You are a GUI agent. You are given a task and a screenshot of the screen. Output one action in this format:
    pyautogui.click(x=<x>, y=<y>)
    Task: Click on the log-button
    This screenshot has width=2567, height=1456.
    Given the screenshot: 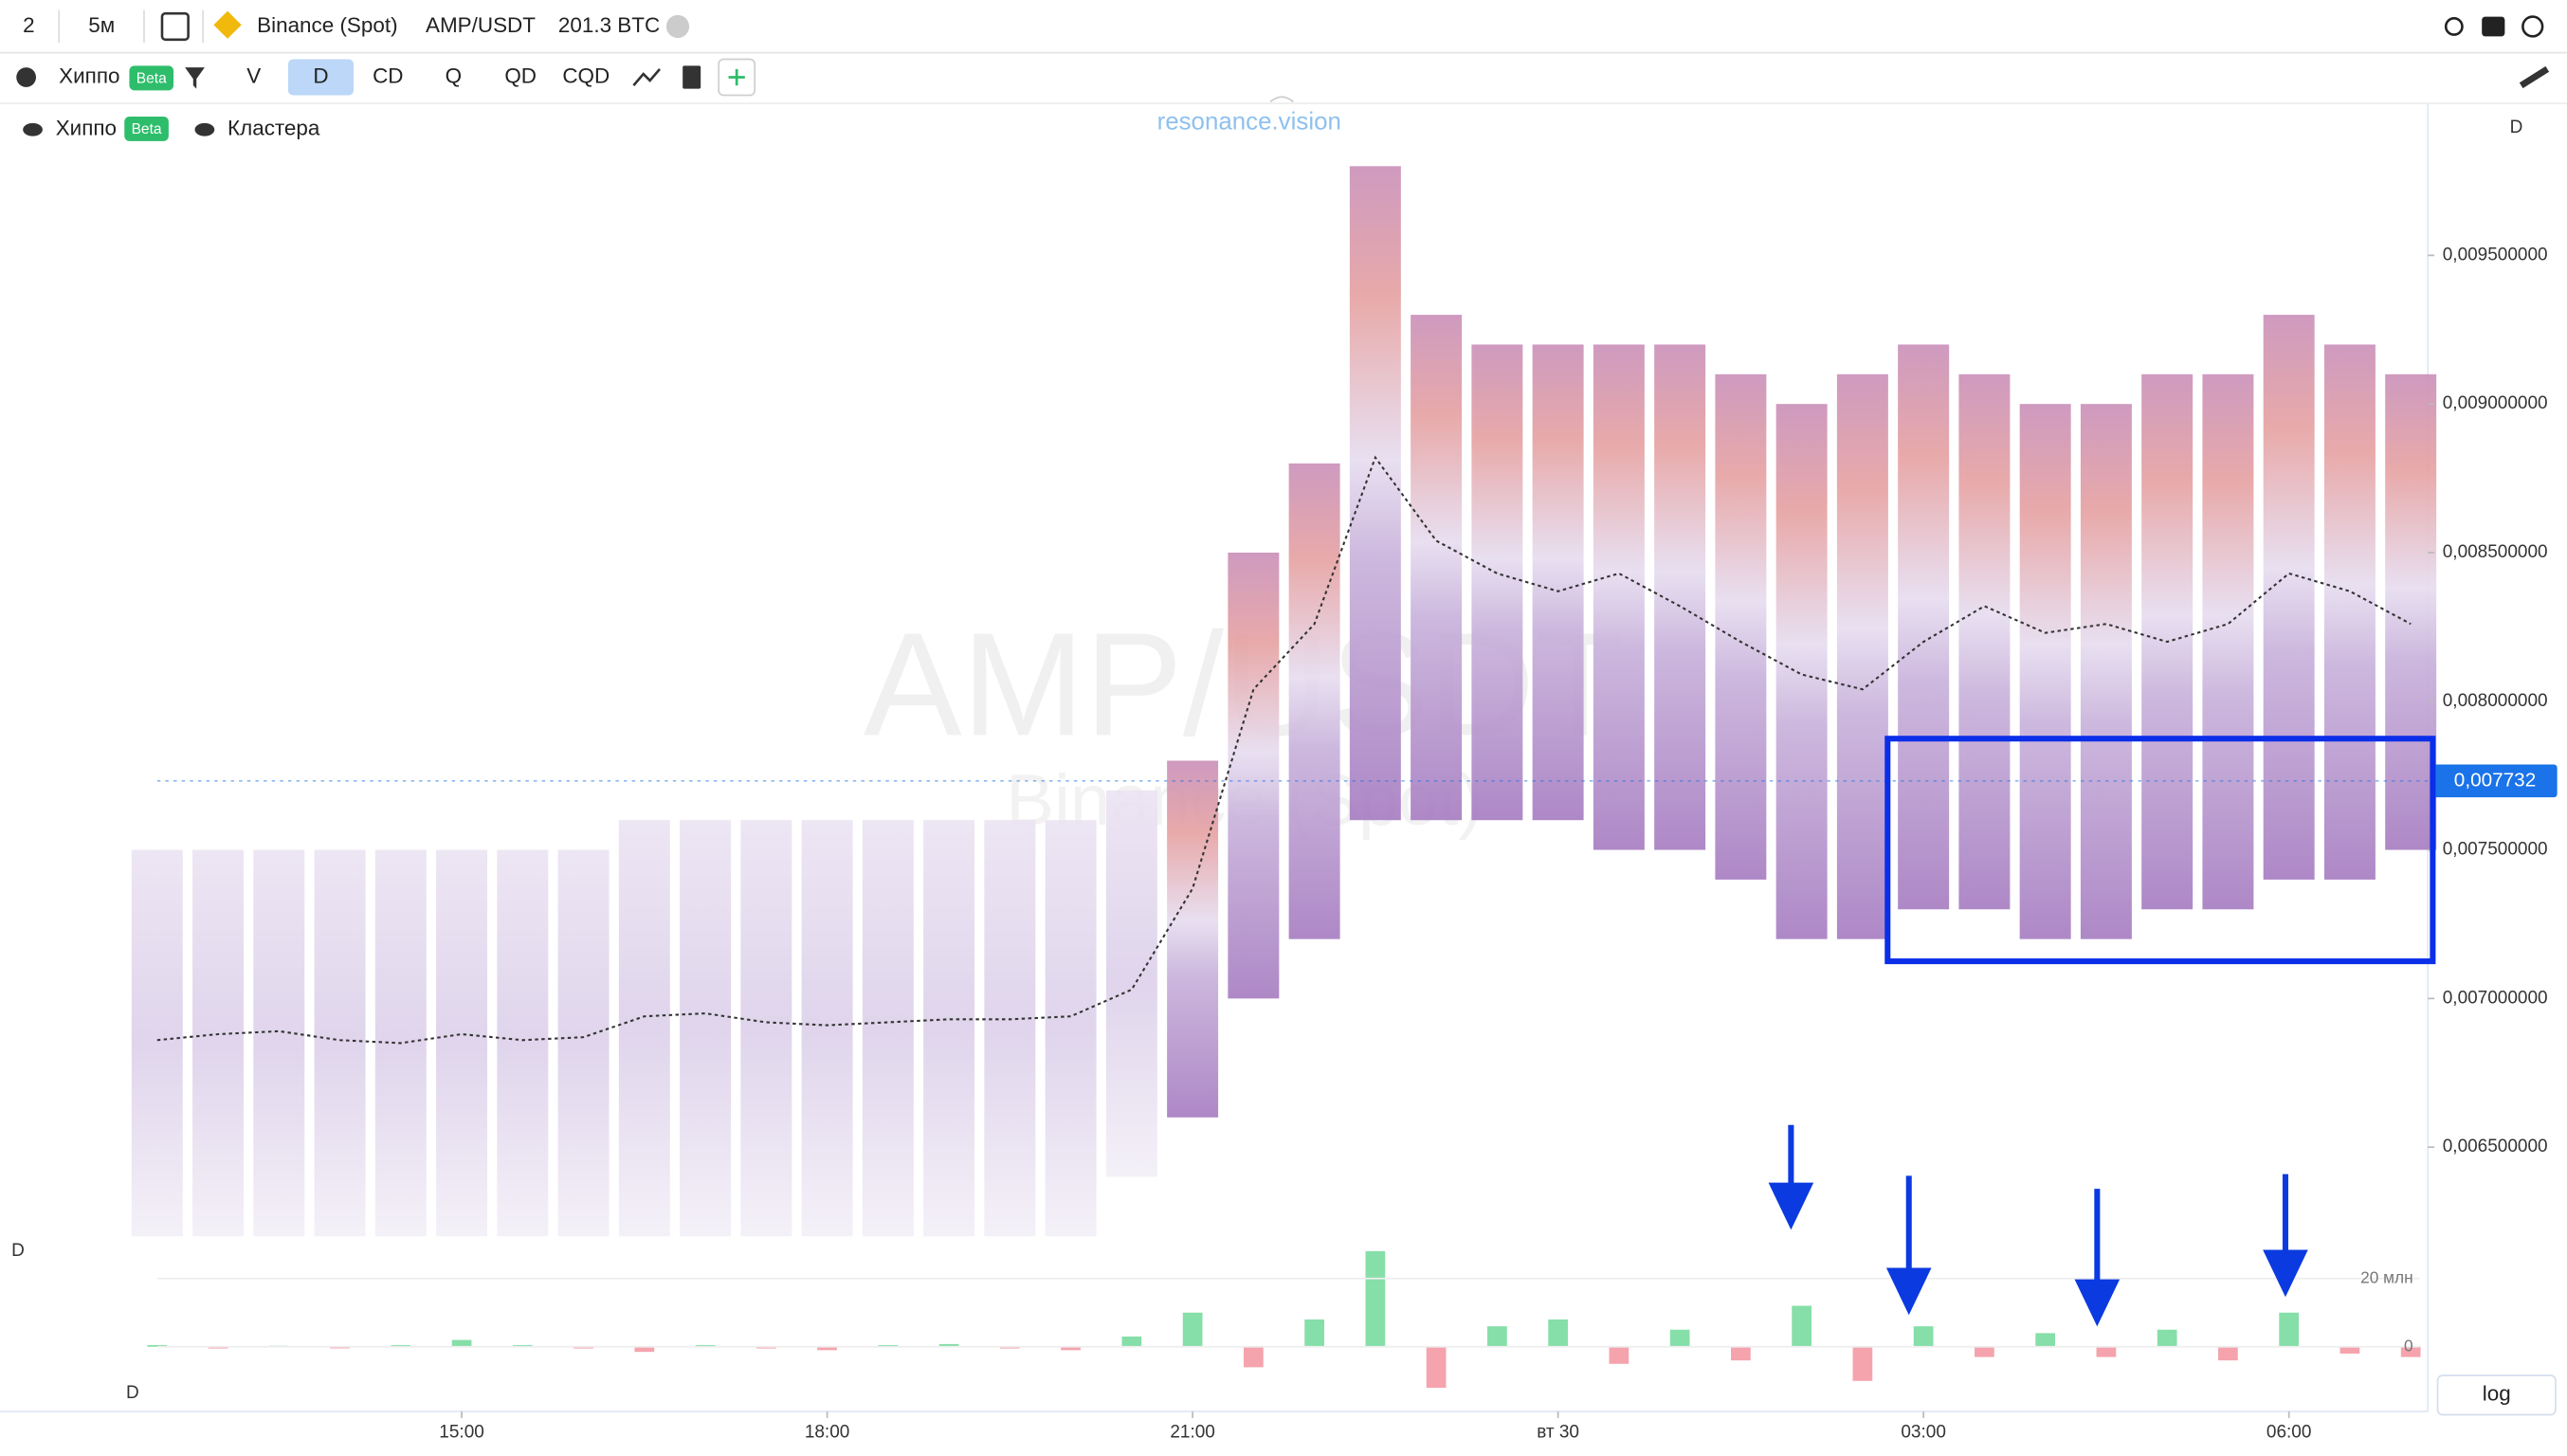 What is the action you would take?
    pyautogui.click(x=2496, y=1395)
    